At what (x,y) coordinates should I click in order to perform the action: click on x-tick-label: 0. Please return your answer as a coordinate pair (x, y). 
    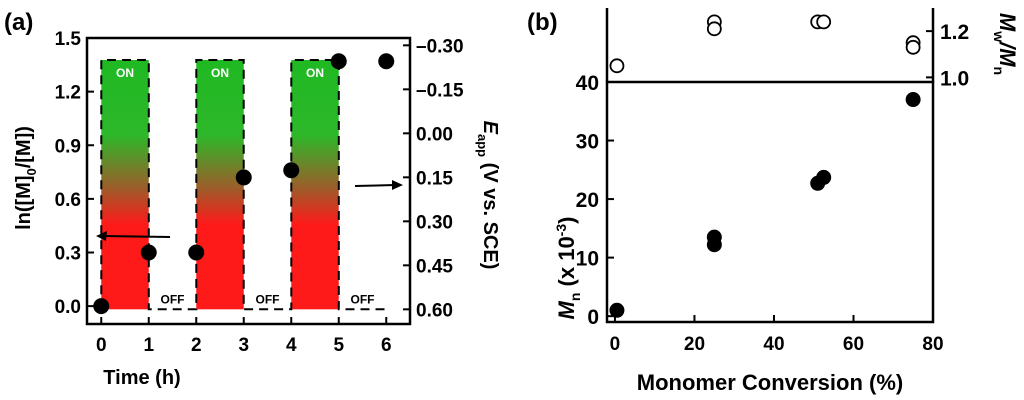
    Looking at the image, I should click on (101, 345).